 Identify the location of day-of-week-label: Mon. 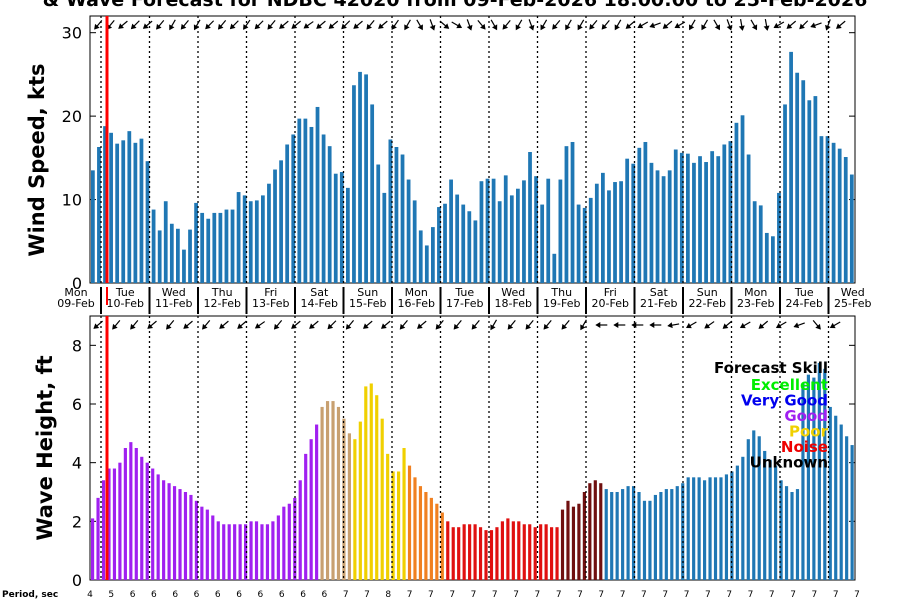
(75, 292).